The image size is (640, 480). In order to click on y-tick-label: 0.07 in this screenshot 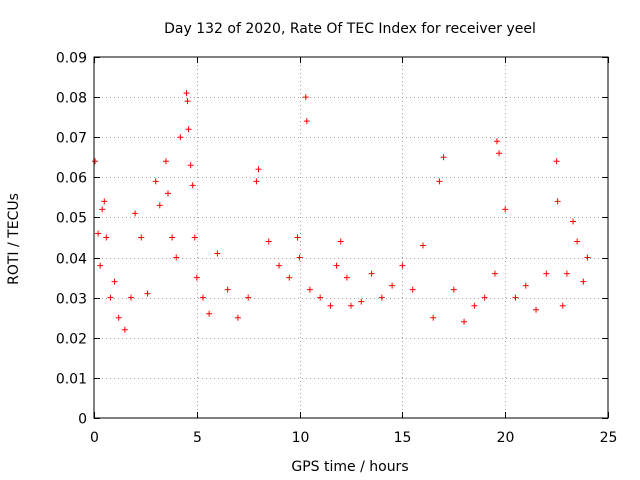, I will do `click(71, 139)`.